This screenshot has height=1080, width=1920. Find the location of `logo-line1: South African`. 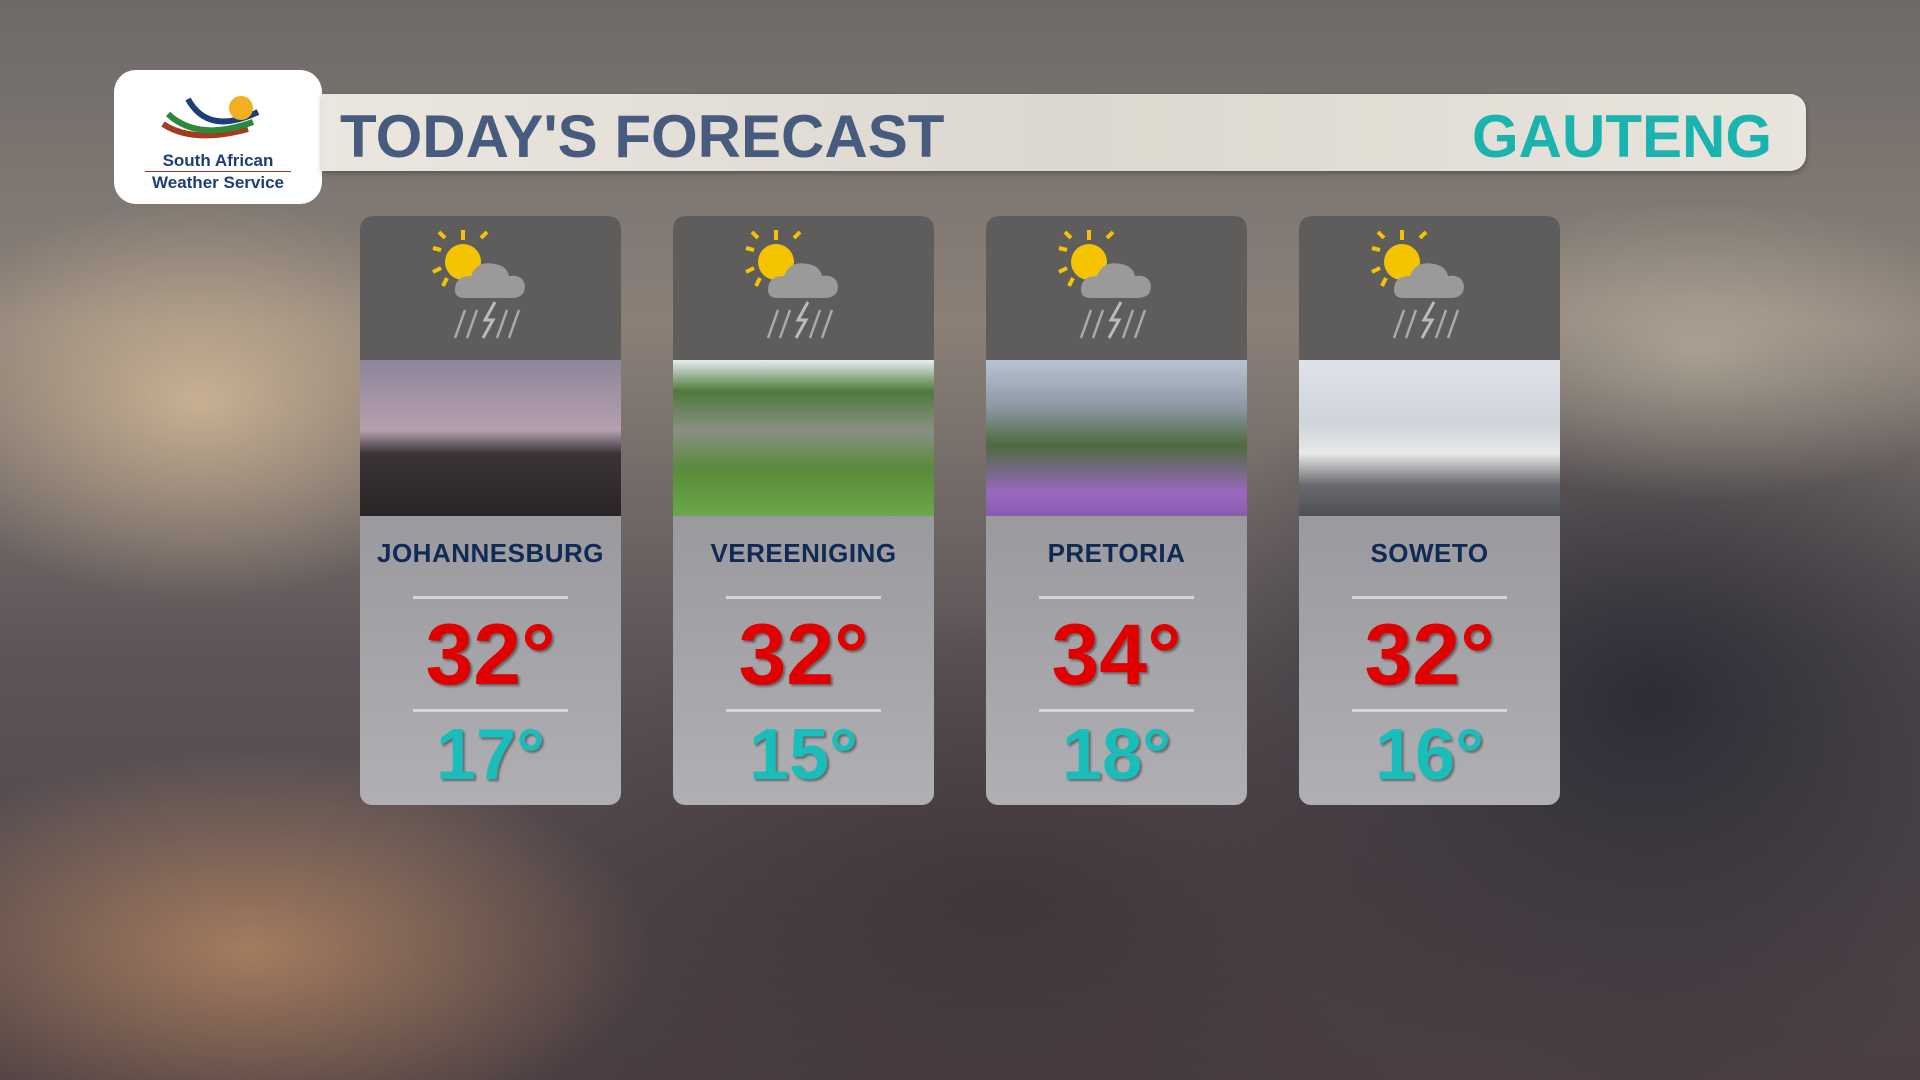

logo-line1: South African is located at coordinates (218, 160).